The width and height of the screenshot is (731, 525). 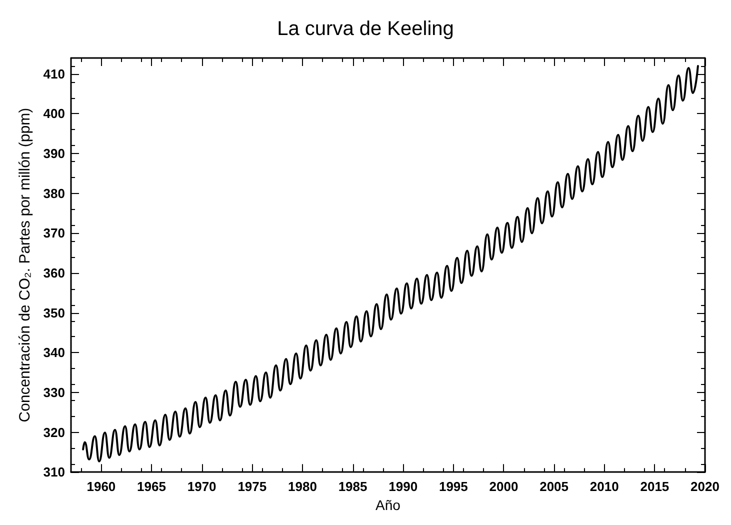 What do you see at coordinates (54, 114) in the screenshot?
I see `y-tick-label: 400` at bounding box center [54, 114].